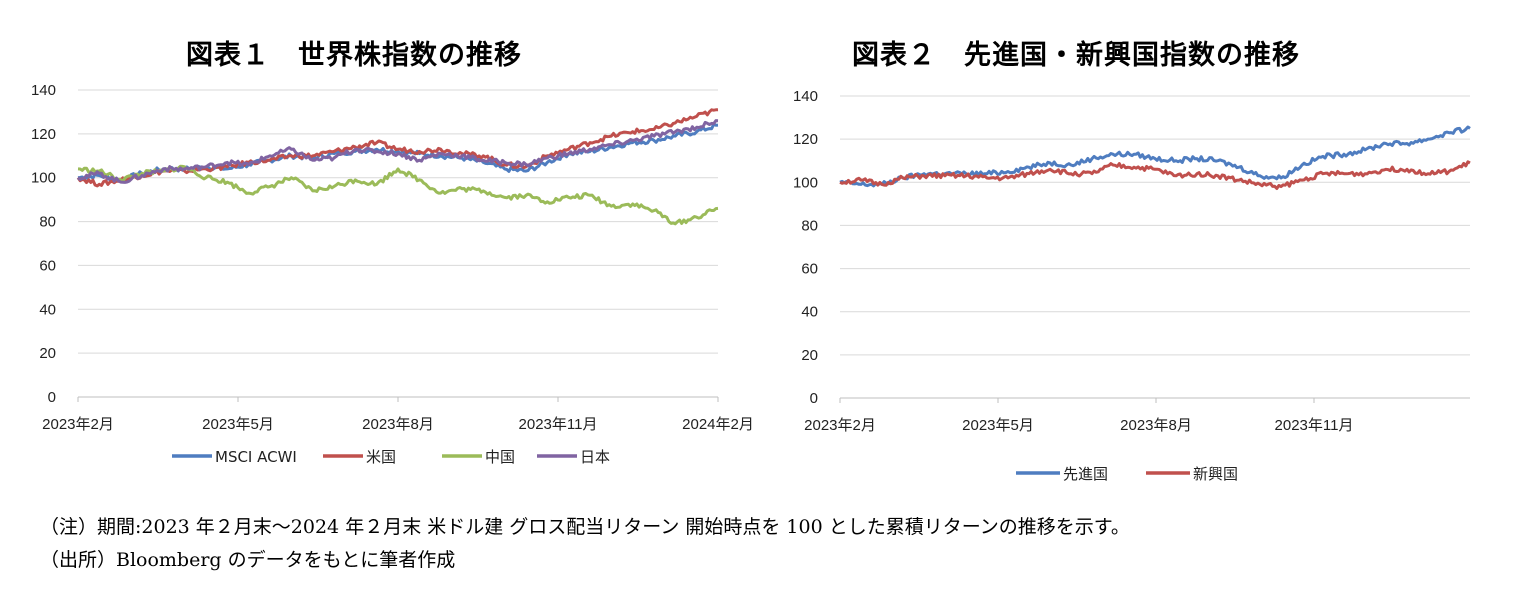 This screenshot has width=1530, height=592. I want to click on legend-label-4: 日本, so click(595, 457).